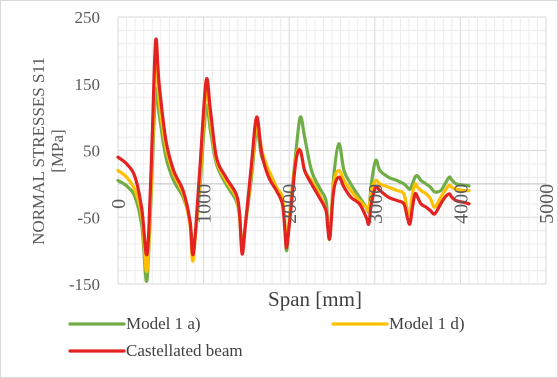  I want to click on x-tick-labels: 0 1000 2000 3000 4000 5000, so click(333, 204).